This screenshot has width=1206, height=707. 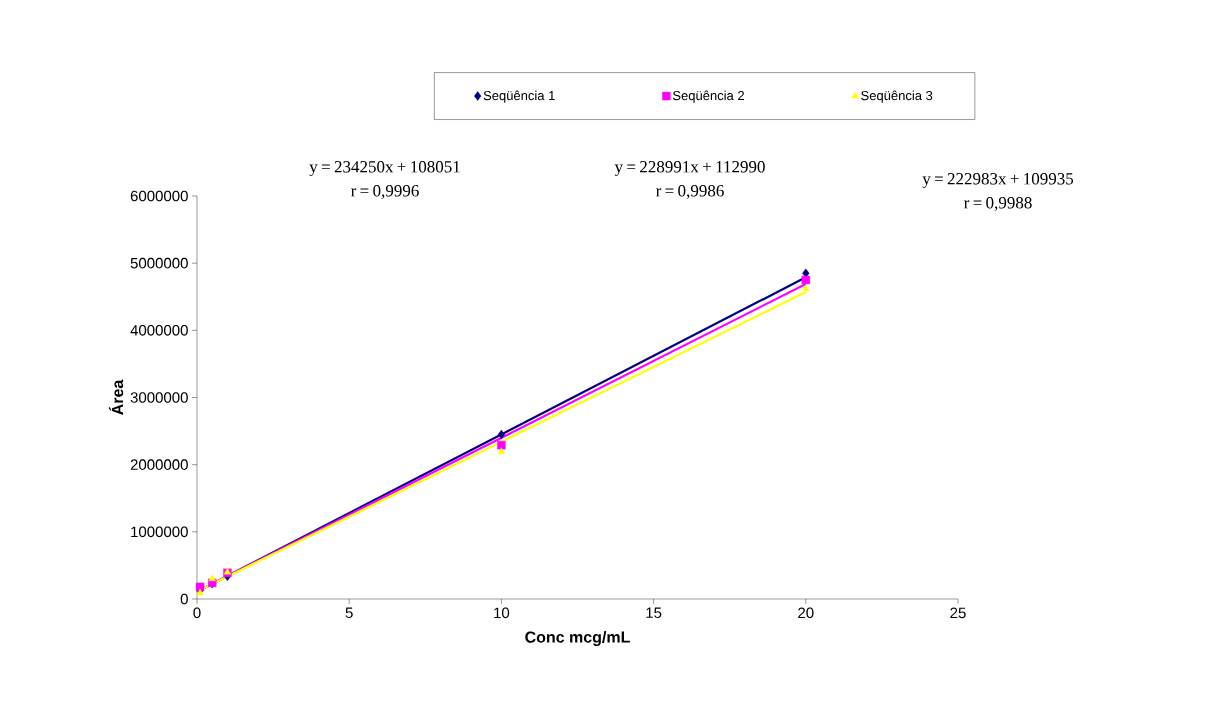 I want to click on y-tick-label: 6000000, so click(x=159, y=196).